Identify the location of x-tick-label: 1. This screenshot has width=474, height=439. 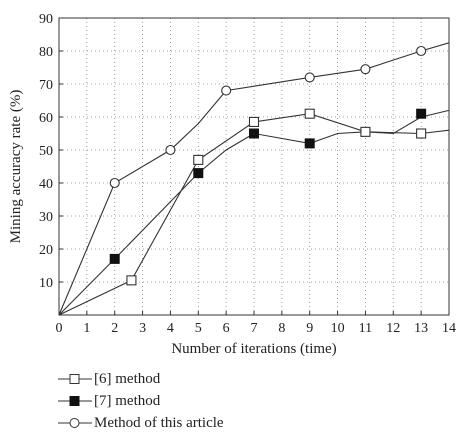
(86, 328).